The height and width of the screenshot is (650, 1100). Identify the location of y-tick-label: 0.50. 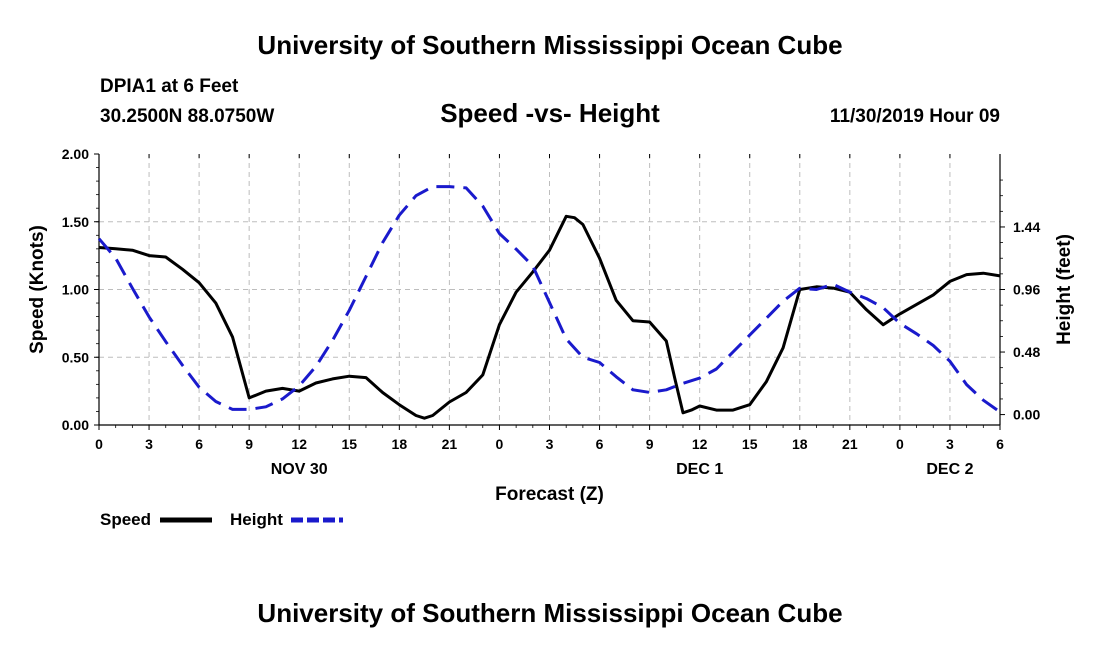
(75, 357).